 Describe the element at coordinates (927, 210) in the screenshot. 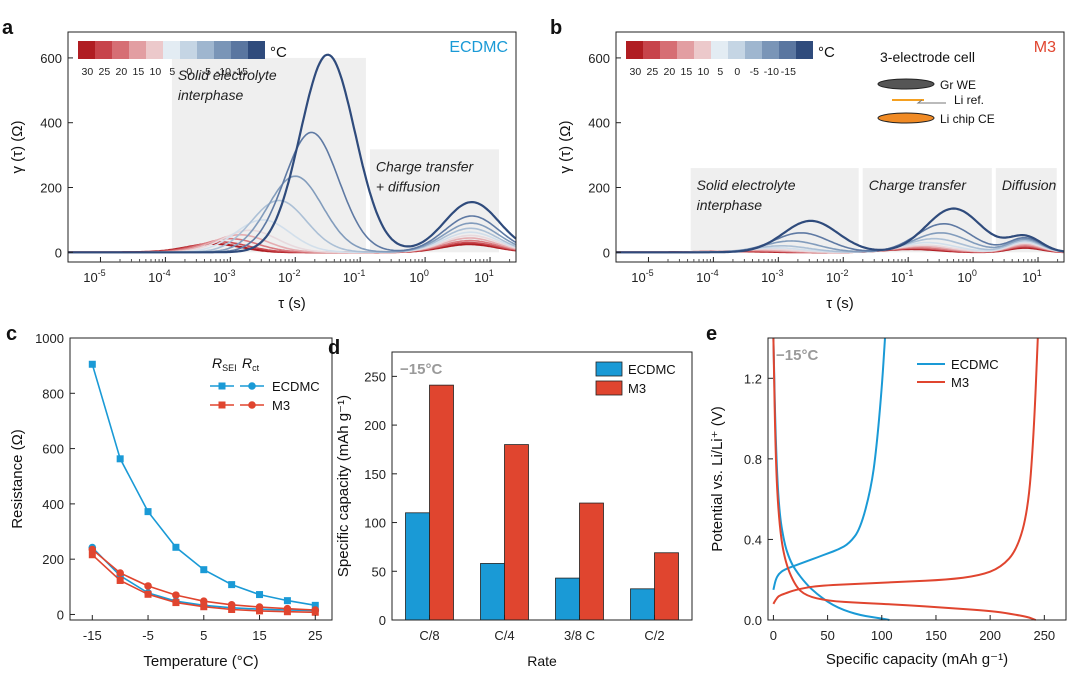

I see `region-shade` at that location.